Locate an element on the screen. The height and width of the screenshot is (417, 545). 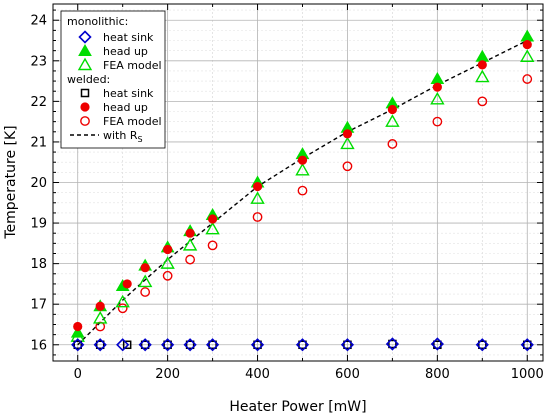
legend-label-mono-fea-model: FEA model is located at coordinates (132, 65).